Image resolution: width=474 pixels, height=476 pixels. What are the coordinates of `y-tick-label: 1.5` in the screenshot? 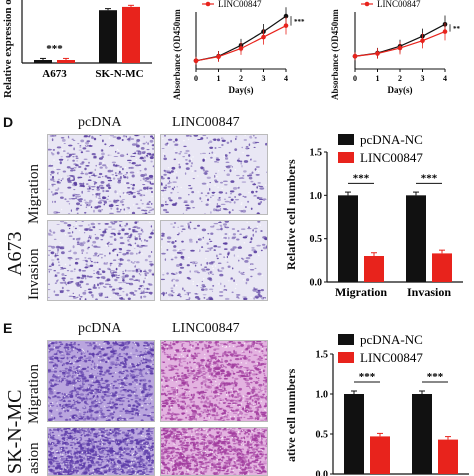 It's located at (322, 355).